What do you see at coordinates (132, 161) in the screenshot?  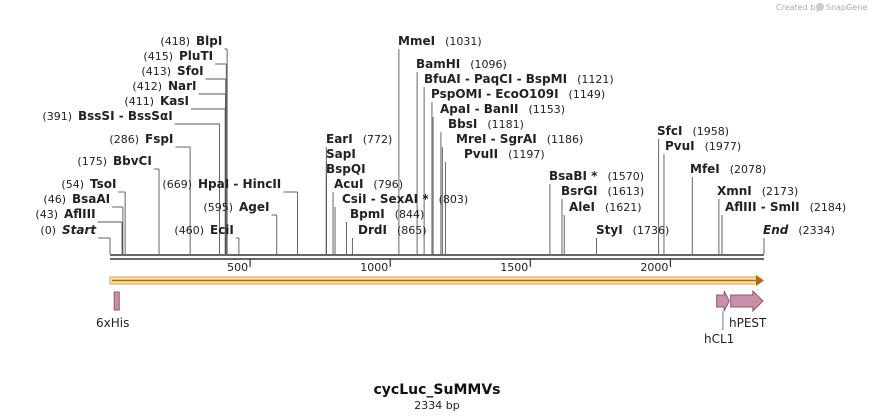 I see `site-bbvci-label: BbvCI` at bounding box center [132, 161].